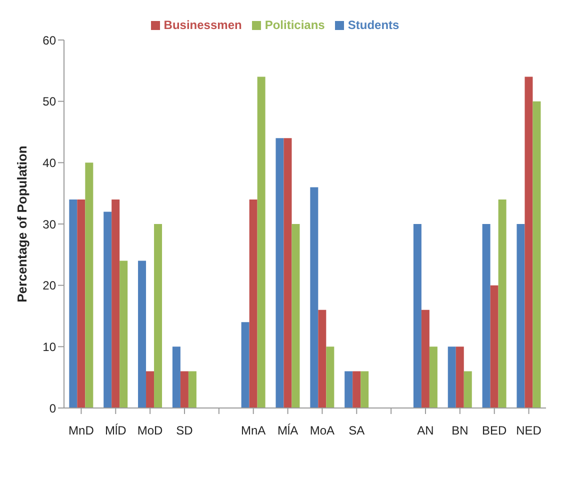 The height and width of the screenshot is (477, 562). Describe the element at coordinates (460, 431) in the screenshot. I see `x-tick-label: BN` at that location.